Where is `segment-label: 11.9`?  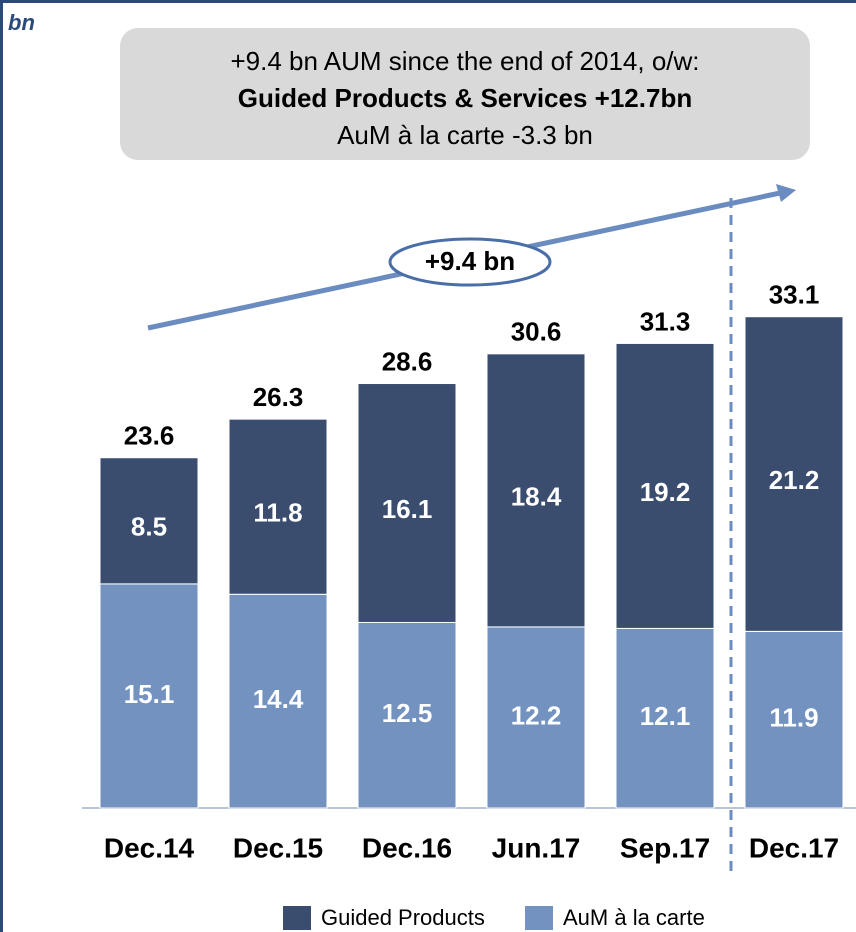 segment-label: 11.9 is located at coordinates (793, 718).